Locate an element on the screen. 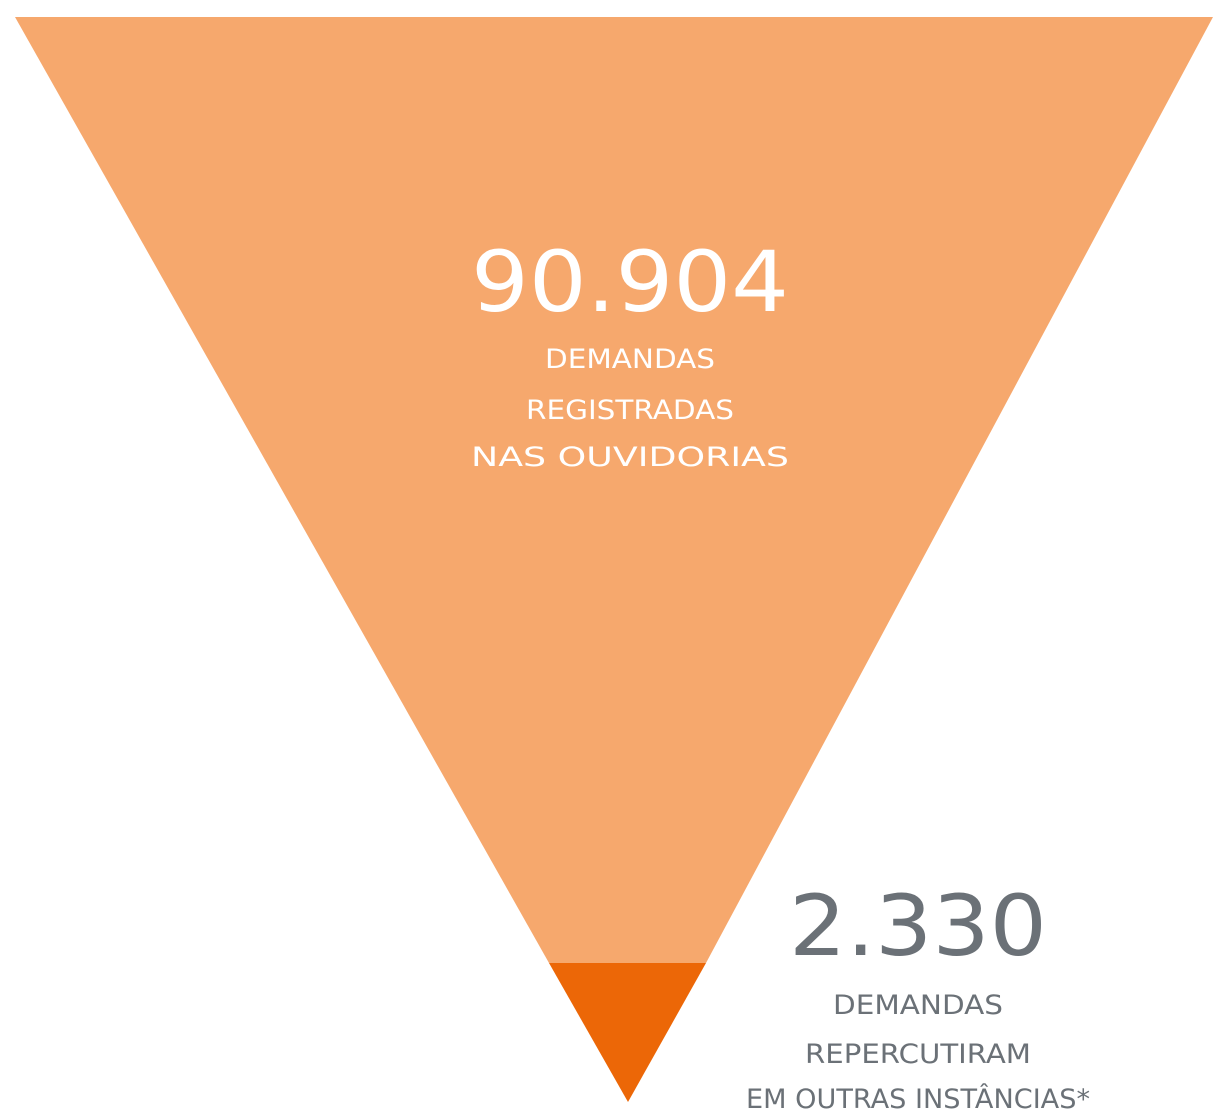 The image size is (1228, 1113). bottom-label: REPERCUTIRAM is located at coordinates (918, 1054).